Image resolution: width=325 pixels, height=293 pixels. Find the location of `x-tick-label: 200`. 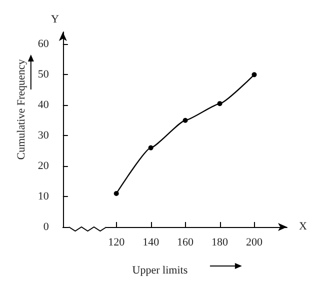

x-tick-label: 200 is located at coordinates (254, 242).